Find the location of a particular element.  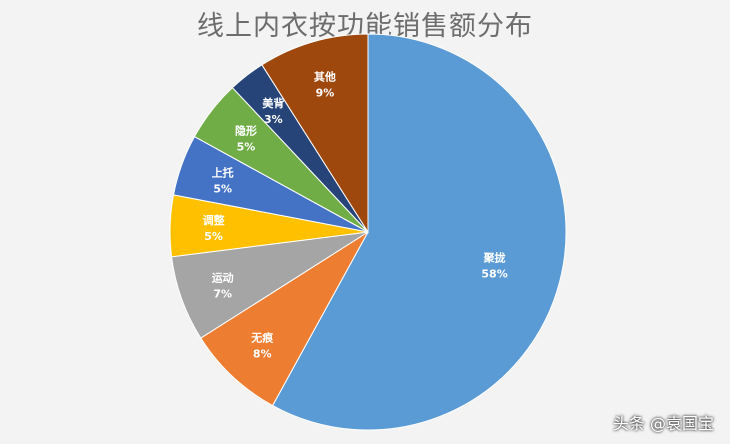

slice-percent-label: 58% is located at coordinates (494, 273).